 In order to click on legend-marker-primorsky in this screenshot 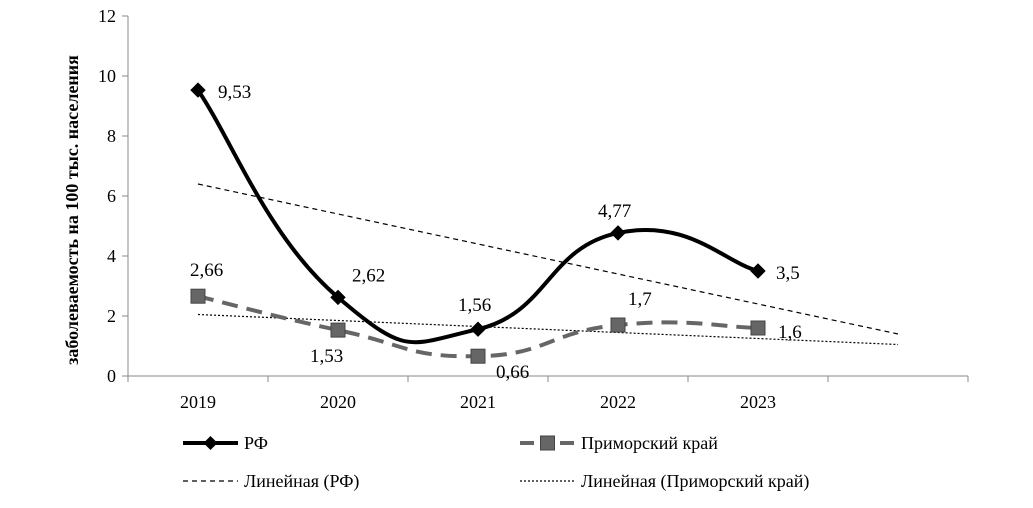, I will do `click(547, 443)`.